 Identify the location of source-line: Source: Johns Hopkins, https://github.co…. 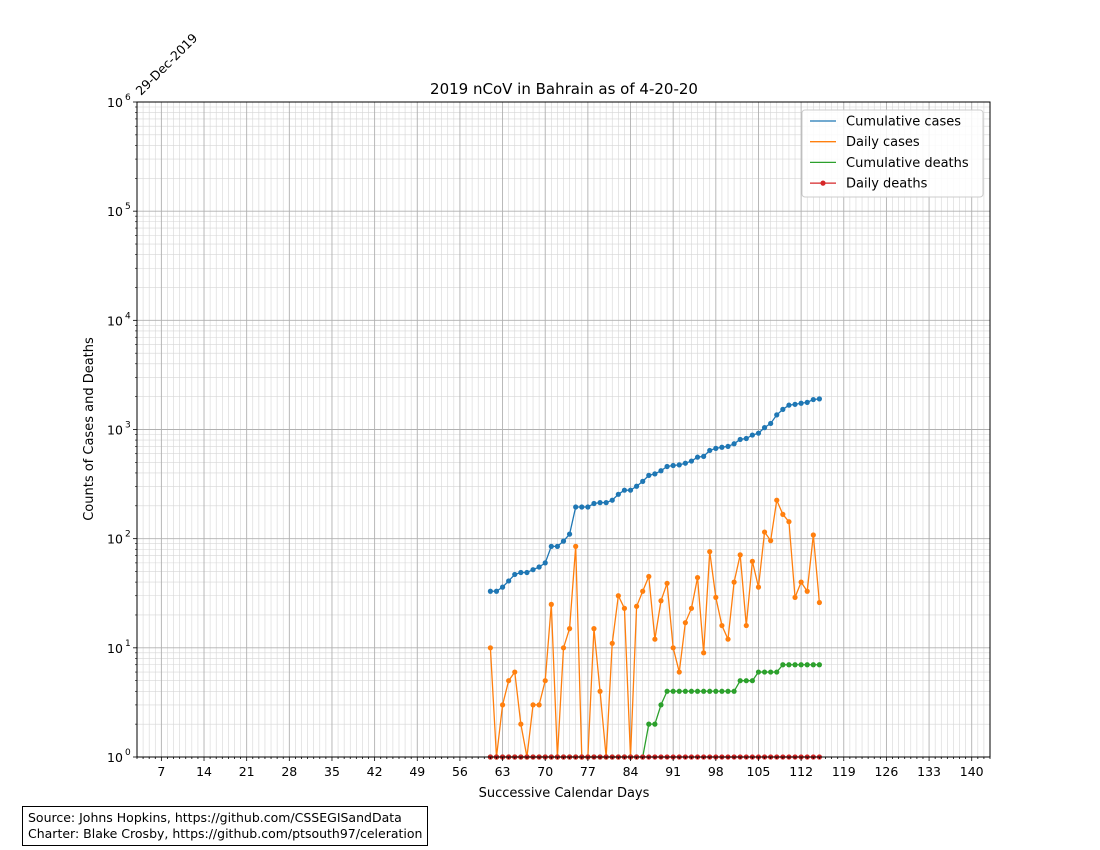
(215, 817).